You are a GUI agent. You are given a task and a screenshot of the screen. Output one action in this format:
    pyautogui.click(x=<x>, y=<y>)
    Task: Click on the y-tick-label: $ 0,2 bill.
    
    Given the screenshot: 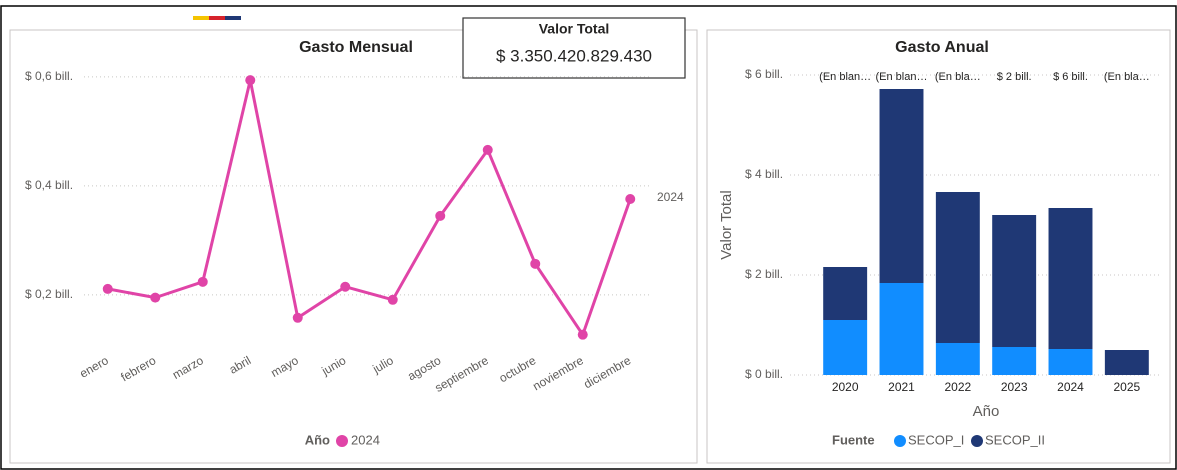 What is the action you would take?
    pyautogui.click(x=49, y=294)
    